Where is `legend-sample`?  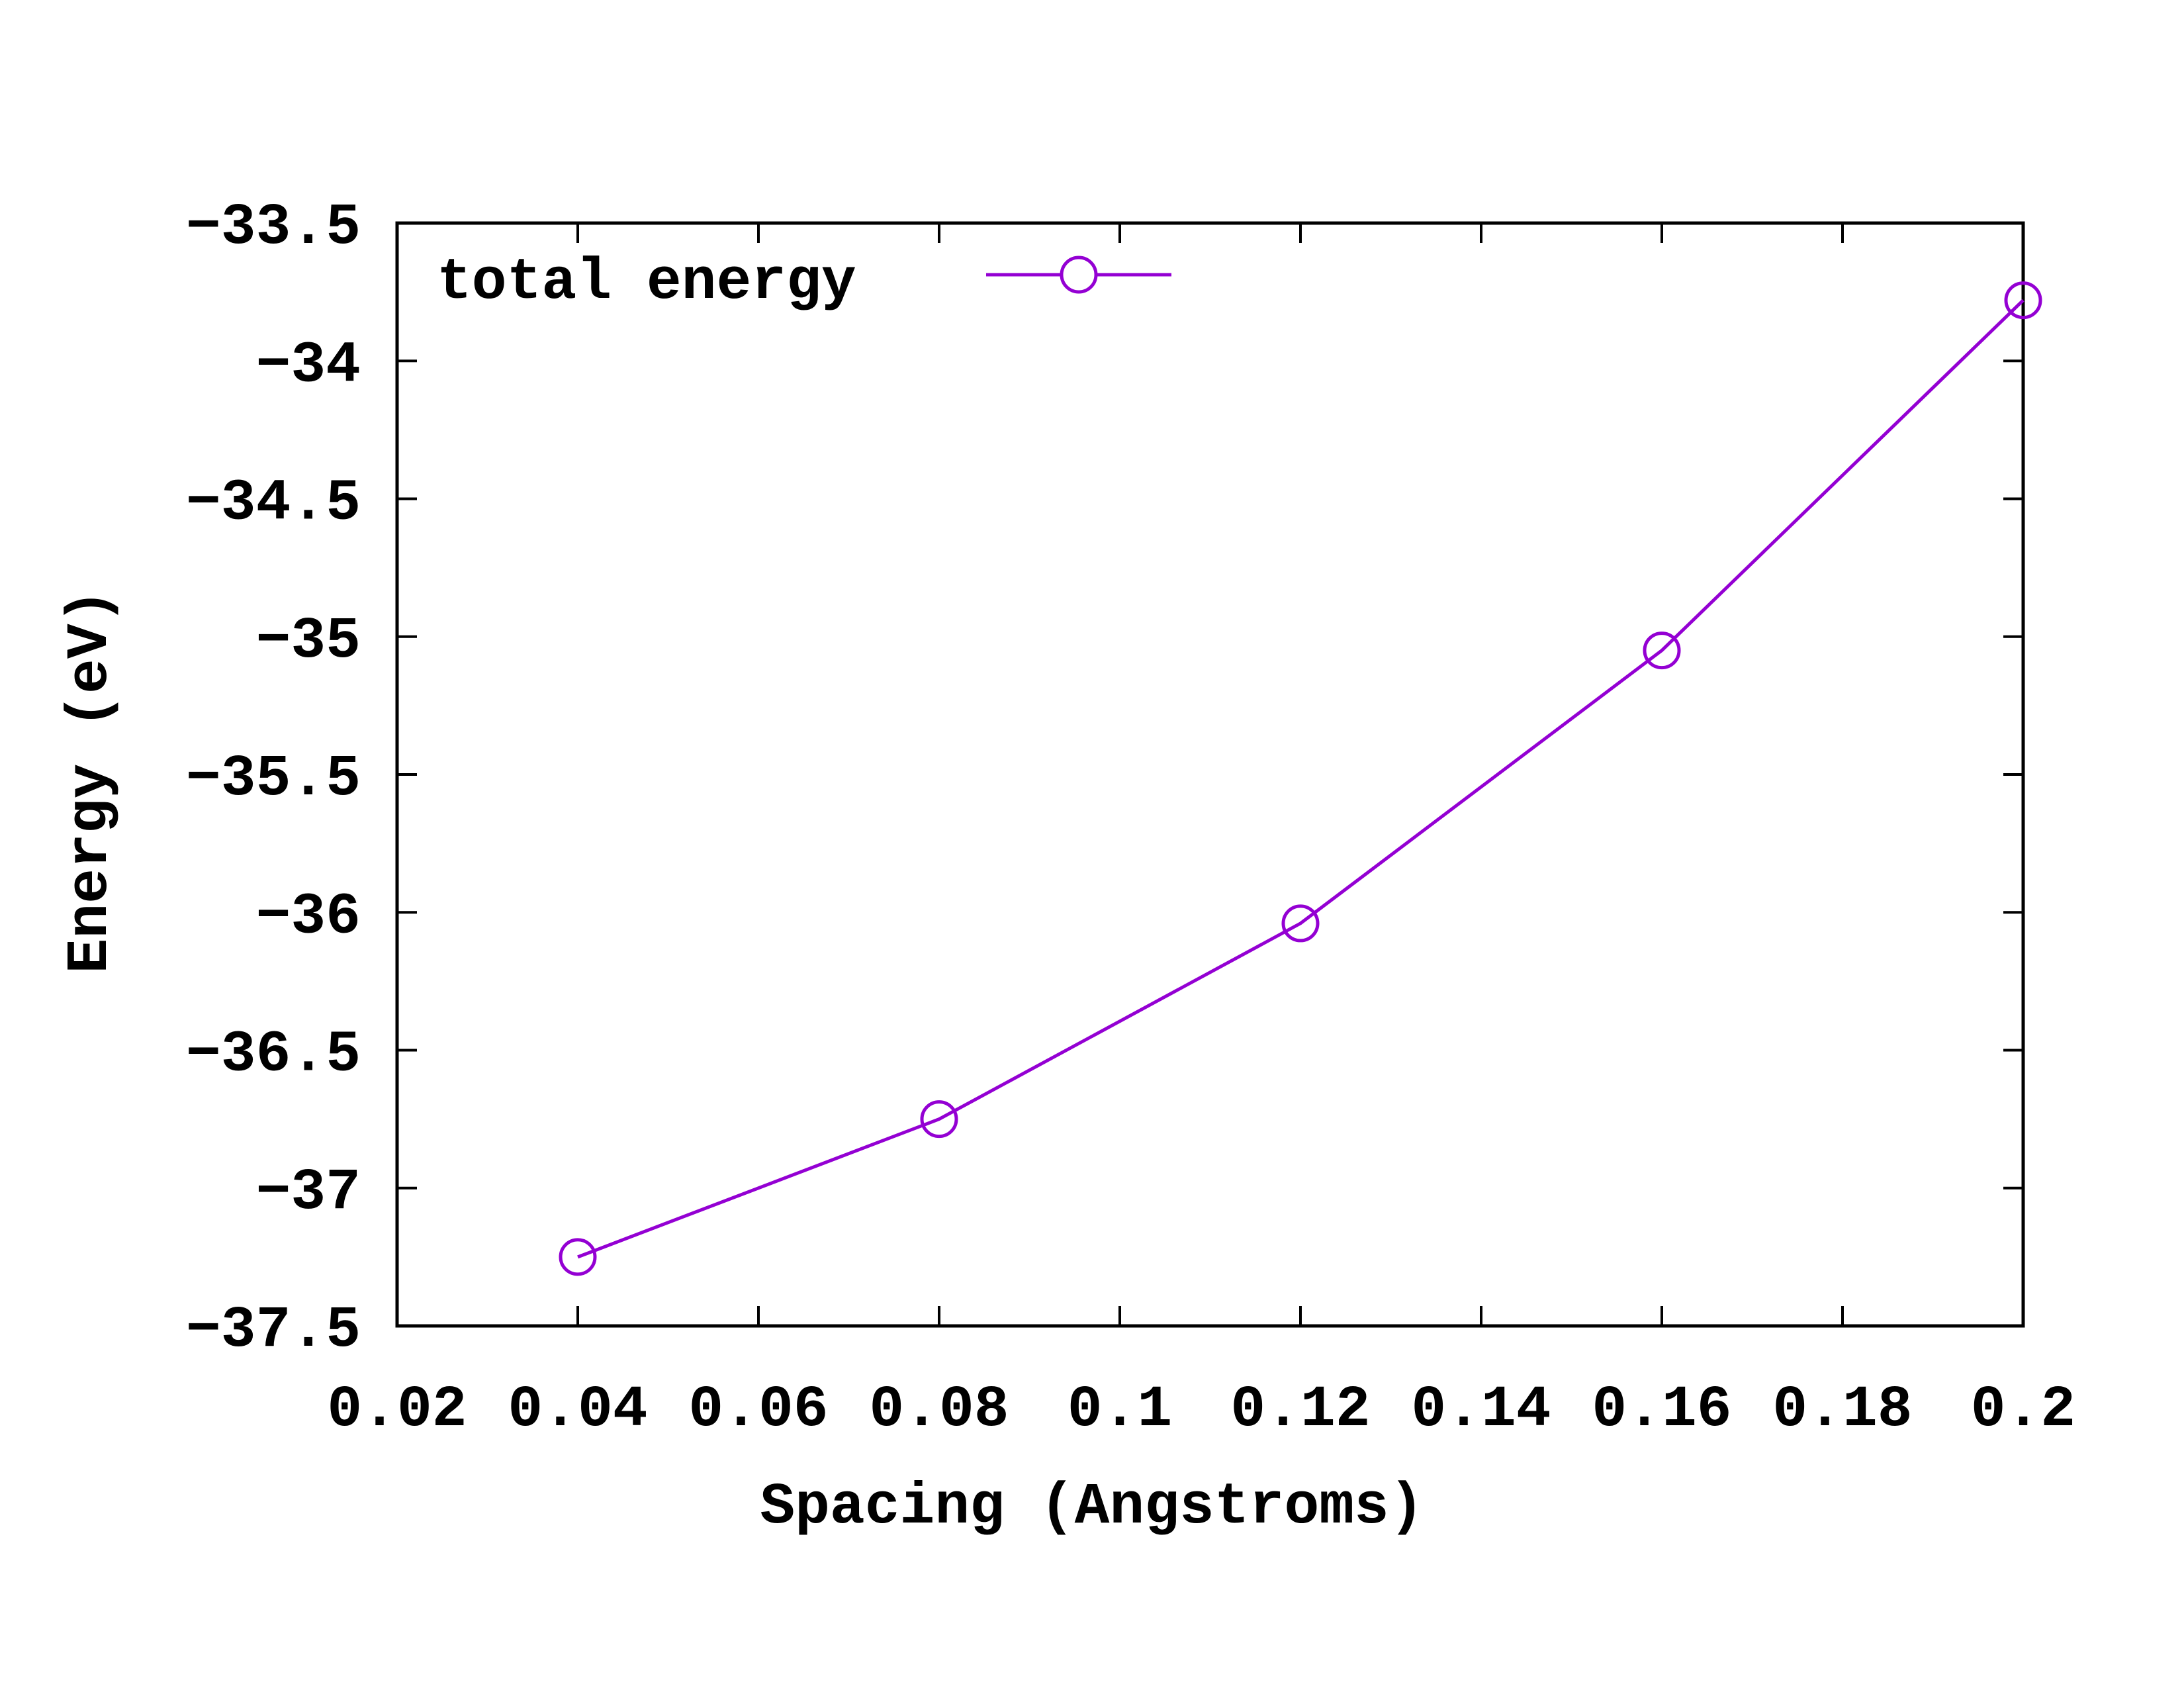 legend-sample is located at coordinates (1078, 275).